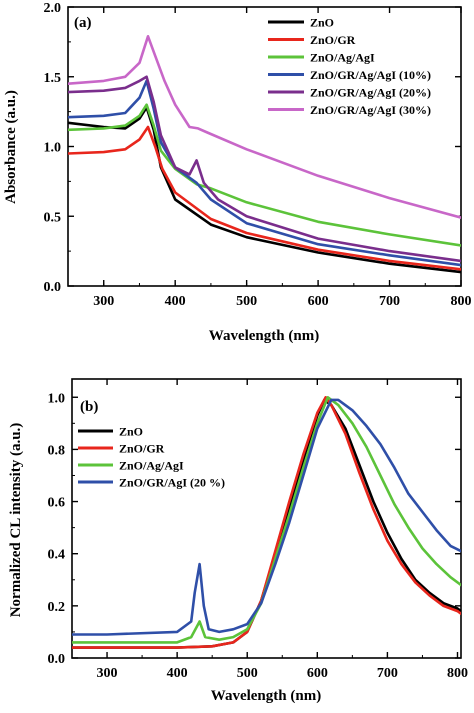 The width and height of the screenshot is (474, 713). I want to click on legend-label: ZnO/GR/Ag/AgI (10%), so click(370, 75).